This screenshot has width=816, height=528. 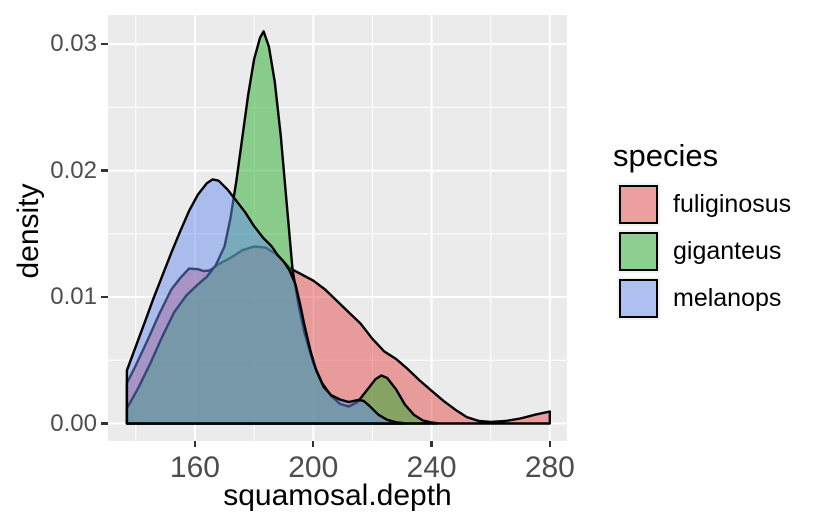 I want to click on x-tick-label: 240, so click(x=431, y=467).